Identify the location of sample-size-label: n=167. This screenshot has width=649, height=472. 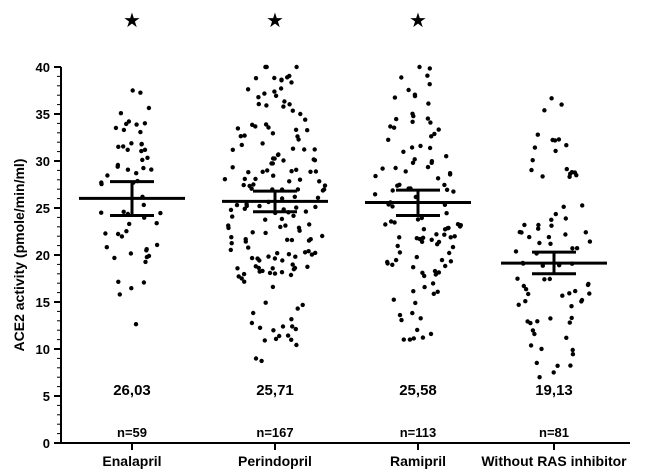
(274, 432).